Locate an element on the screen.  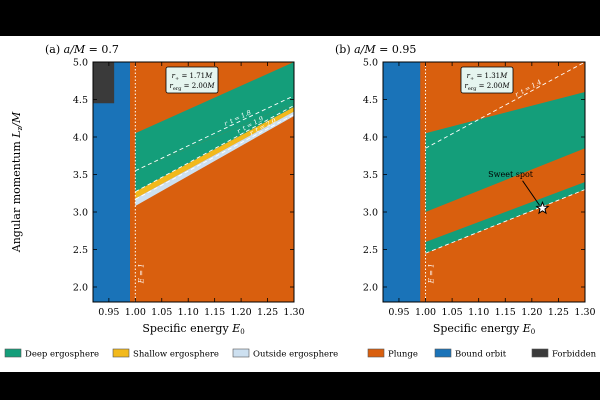
deep-ergosphere-region is located at coordinates (214, 147).